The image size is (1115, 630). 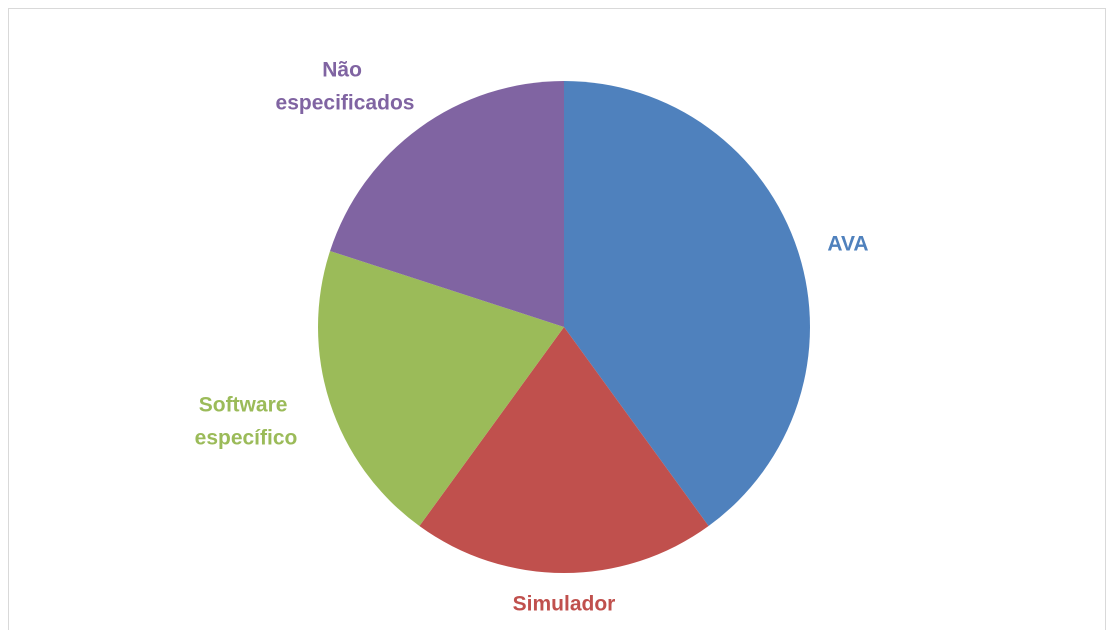 What do you see at coordinates (564, 604) in the screenshot?
I see `slice-label: Simulador` at bounding box center [564, 604].